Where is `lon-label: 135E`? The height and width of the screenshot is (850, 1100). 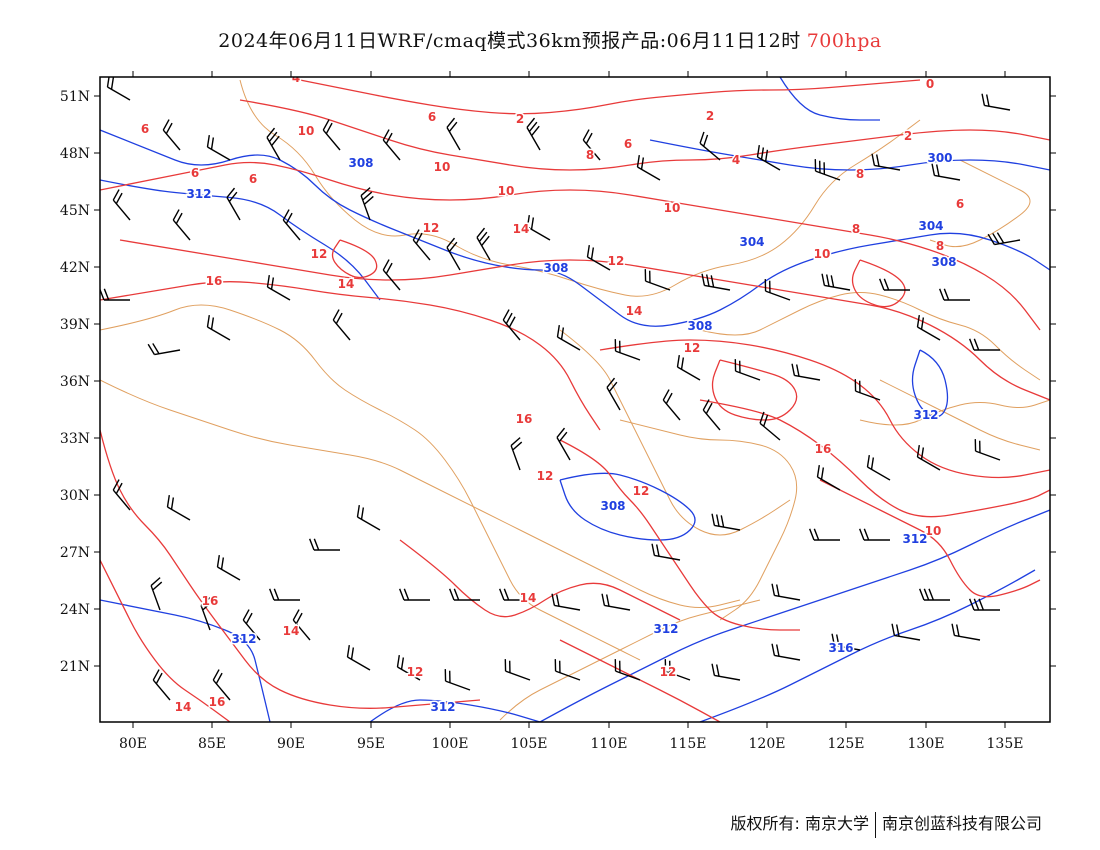 lon-label: 135E is located at coordinates (1005, 744).